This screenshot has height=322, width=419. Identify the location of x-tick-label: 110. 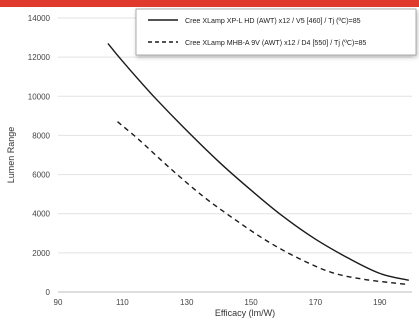
(122, 302).